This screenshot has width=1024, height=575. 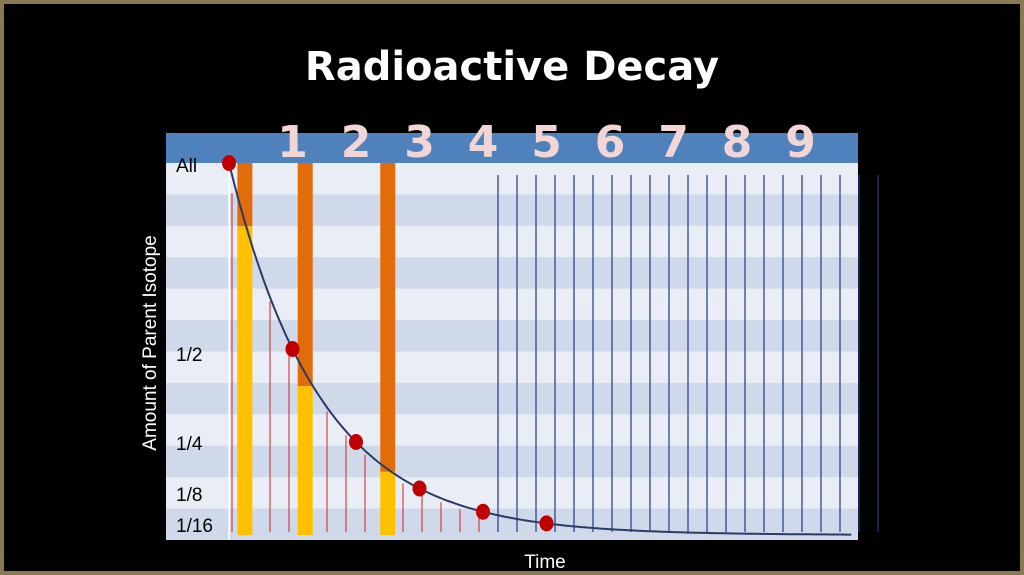 What do you see at coordinates (186, 166) in the screenshot?
I see `y-tick-label: All` at bounding box center [186, 166].